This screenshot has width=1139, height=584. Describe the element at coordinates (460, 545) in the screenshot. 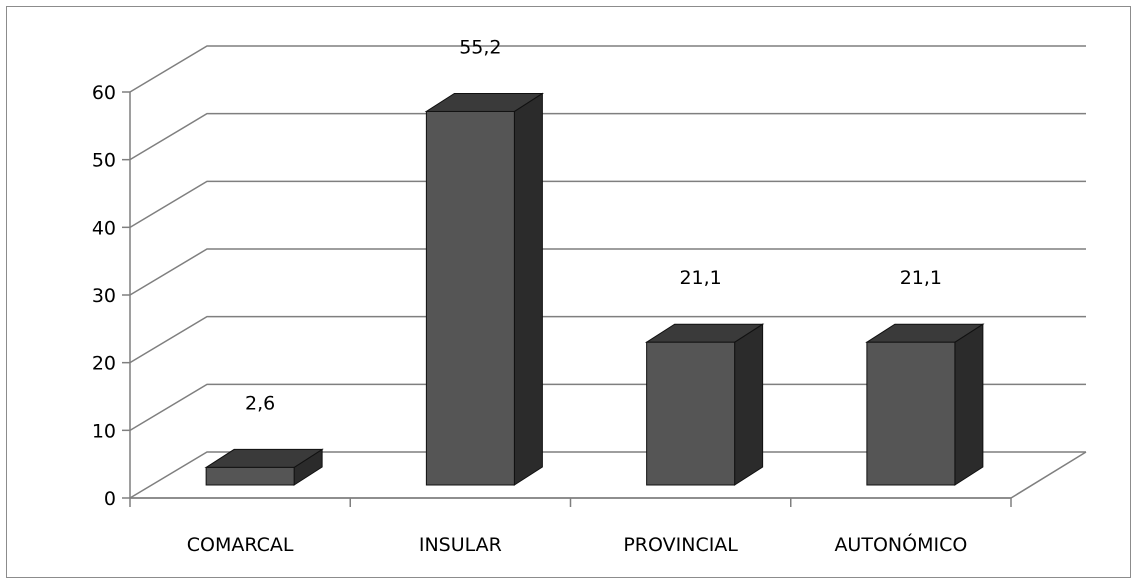

I see `category-label-1: INSULAR` at that location.